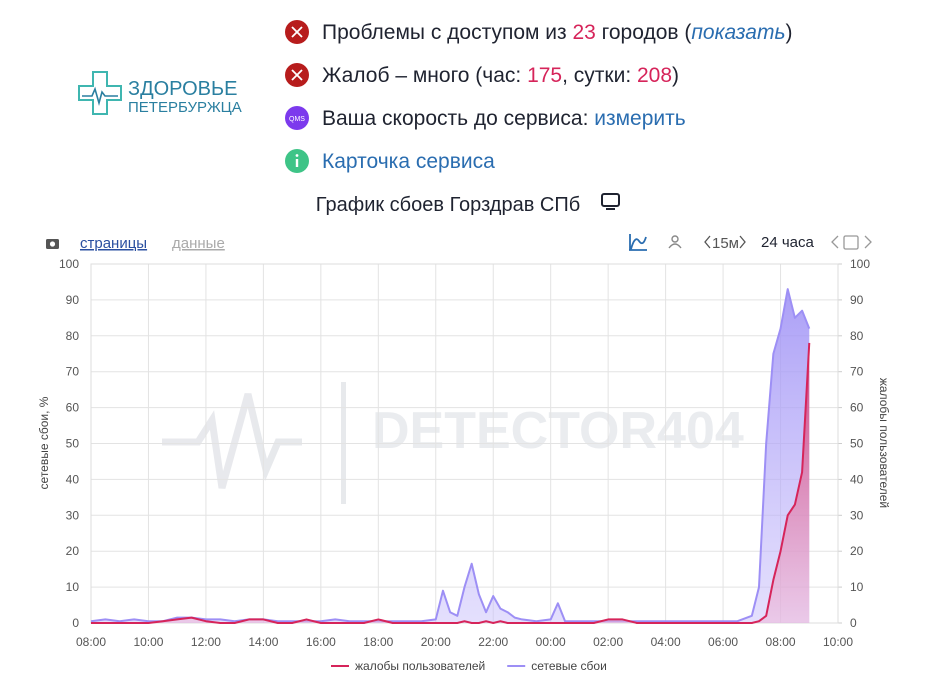  I want to click on status-2: Жалоб – много (час: 175, сутки: 208), so click(482, 75).